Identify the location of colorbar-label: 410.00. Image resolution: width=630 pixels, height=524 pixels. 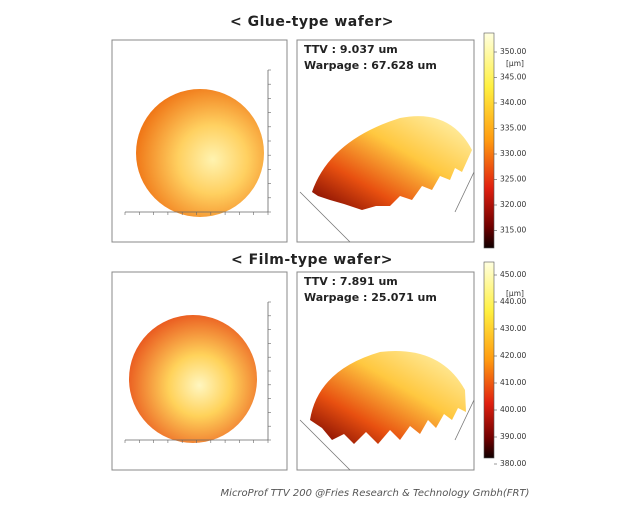
(513, 382).